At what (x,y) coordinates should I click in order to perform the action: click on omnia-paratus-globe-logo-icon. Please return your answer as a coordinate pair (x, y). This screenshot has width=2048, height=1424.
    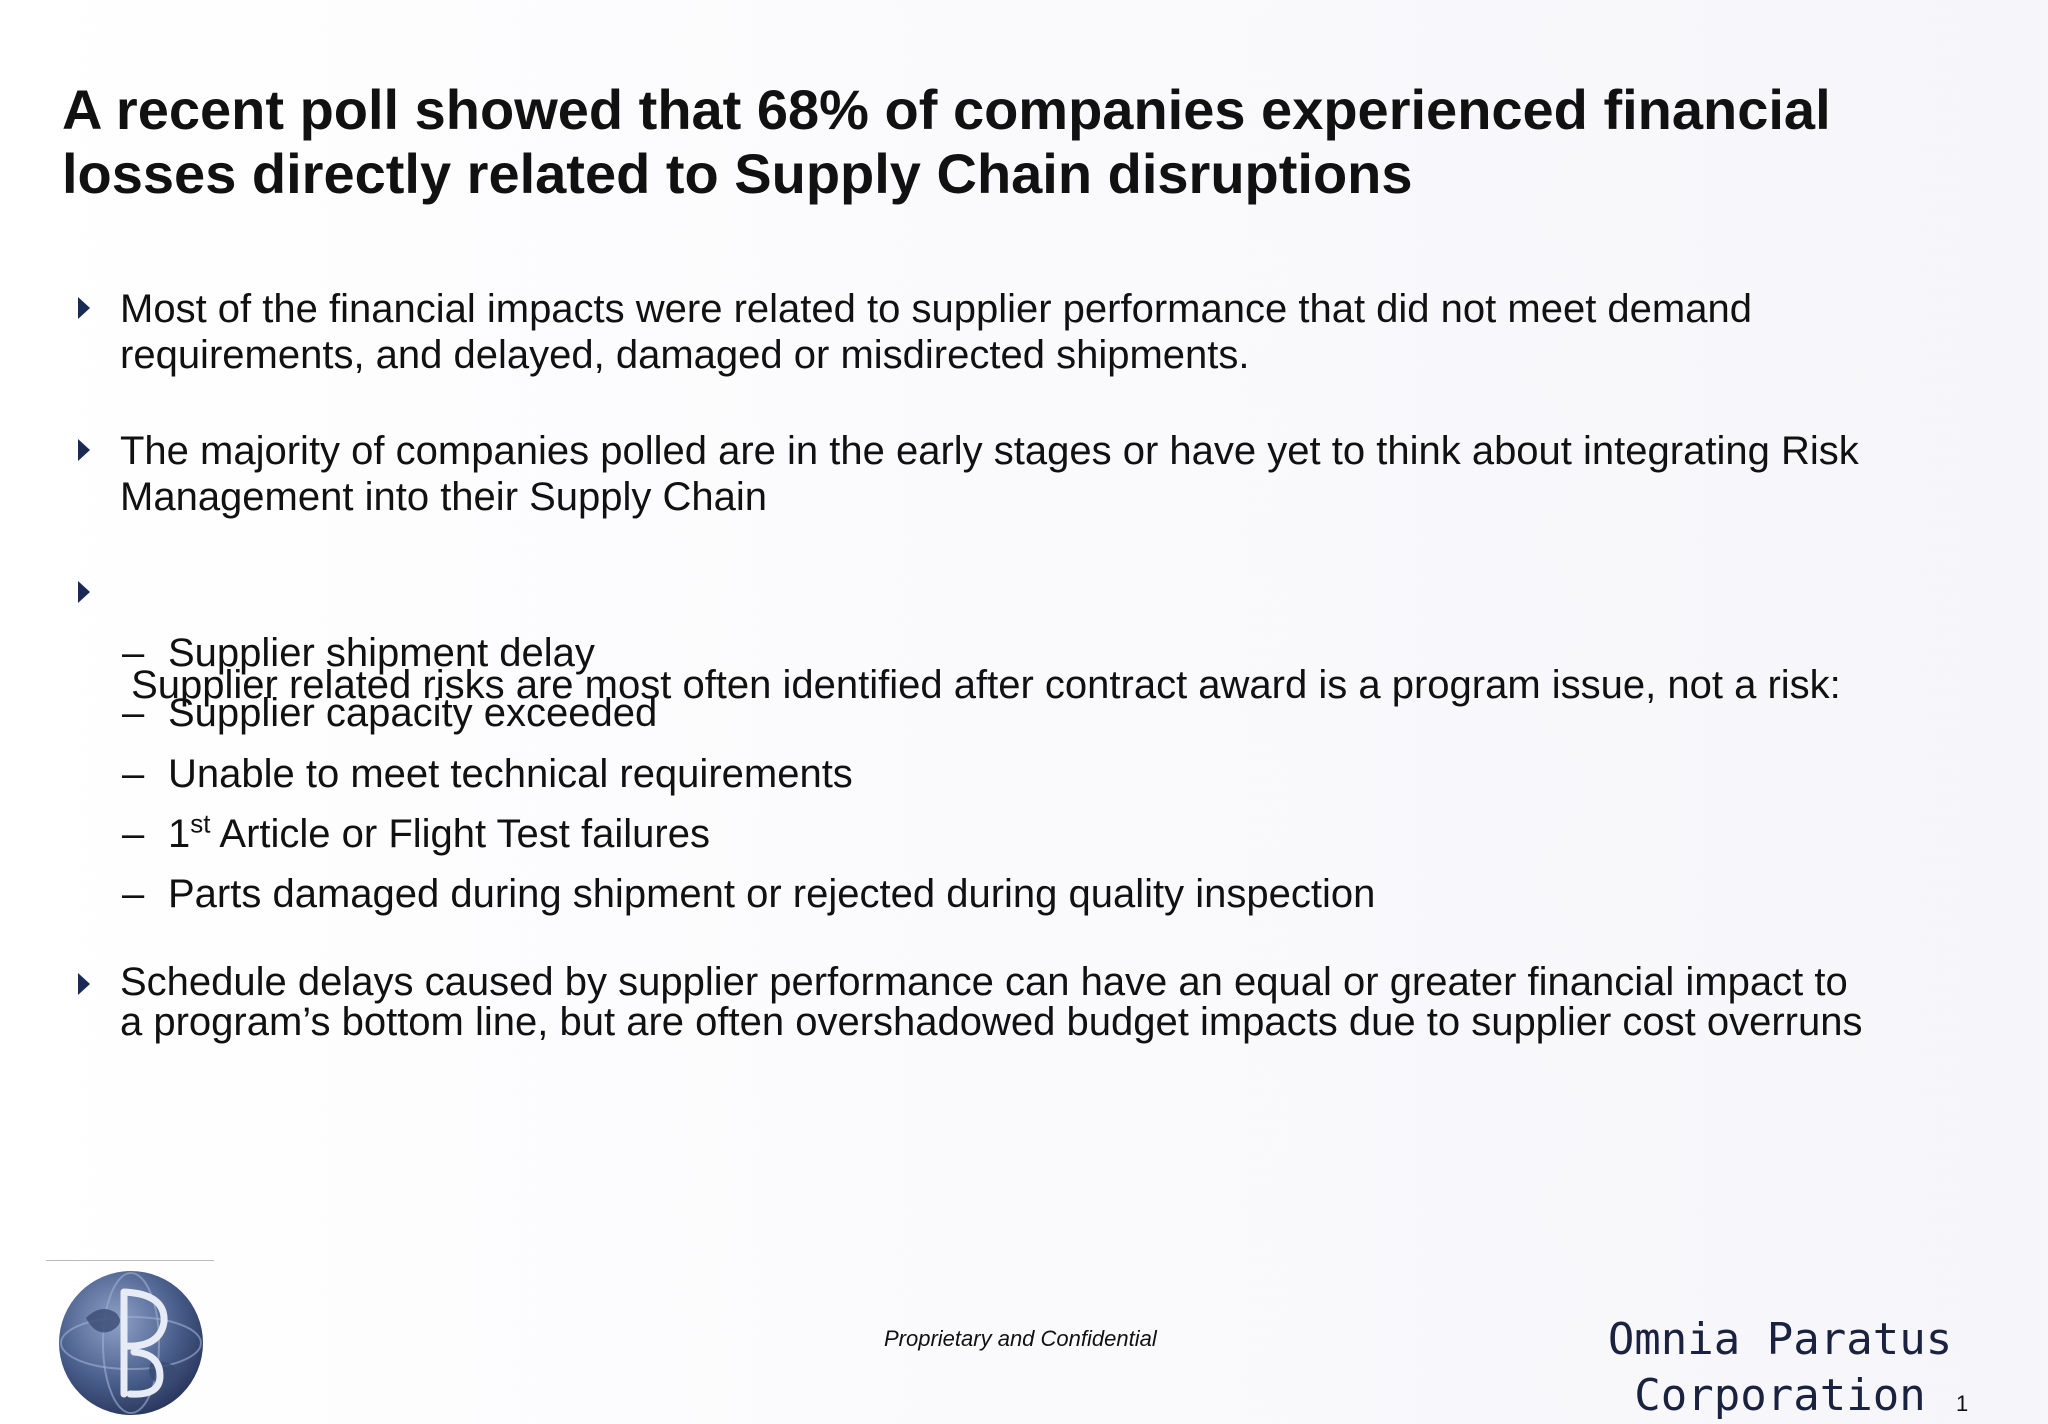
    Looking at the image, I should click on (131, 1343).